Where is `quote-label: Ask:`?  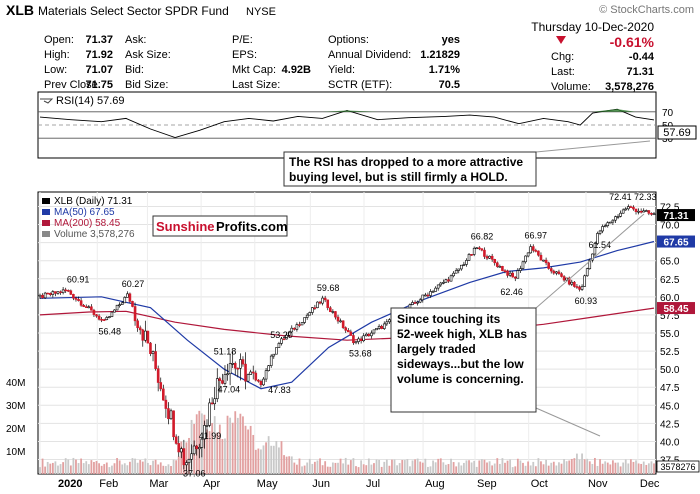 quote-label: Ask: is located at coordinates (135, 40).